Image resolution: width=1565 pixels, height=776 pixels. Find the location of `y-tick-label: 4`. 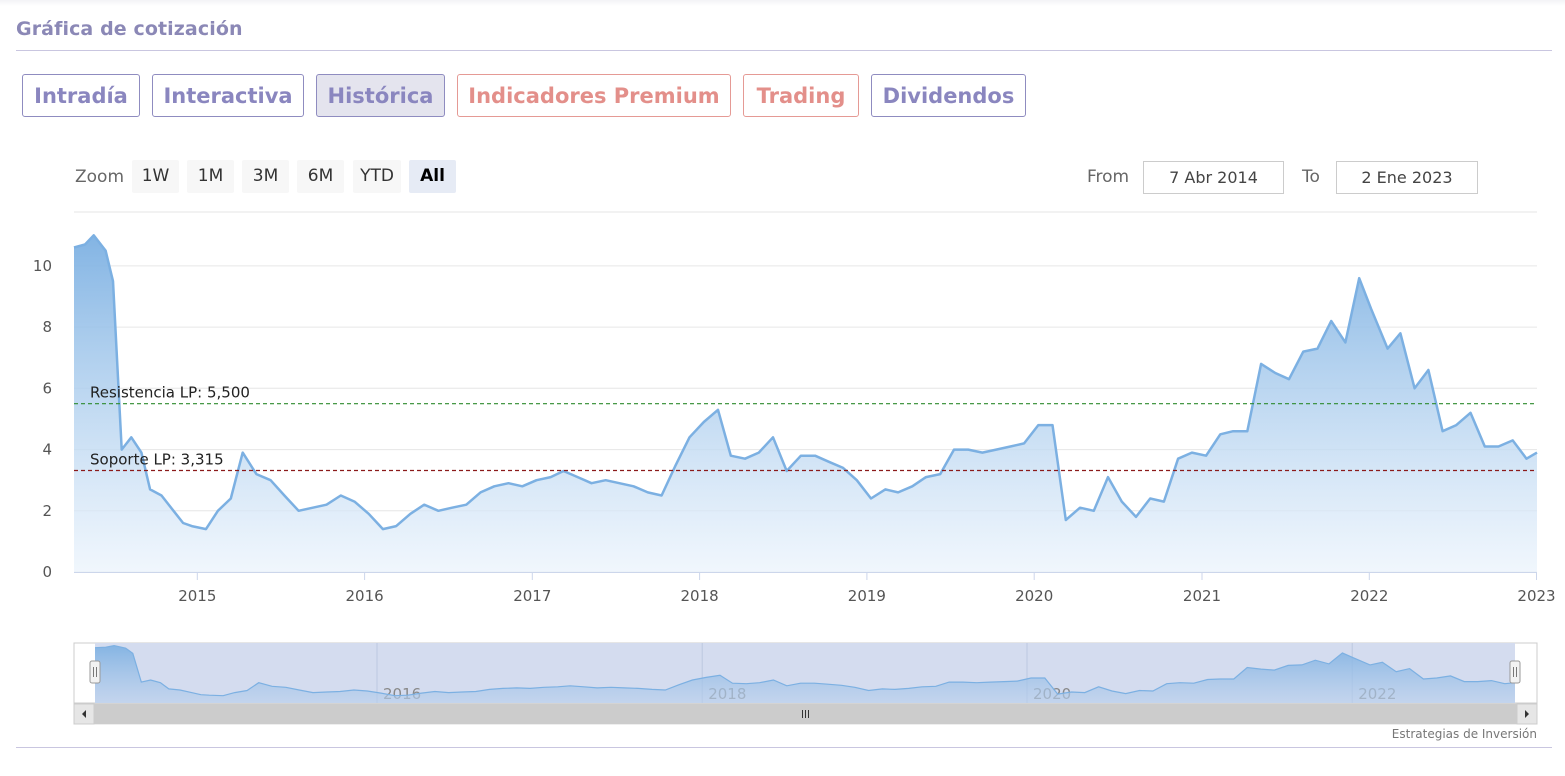

y-tick-label: 4 is located at coordinates (47, 450).